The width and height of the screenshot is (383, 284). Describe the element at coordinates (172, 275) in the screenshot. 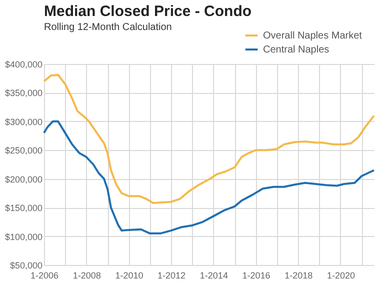

I see `x-tick-label: 1-2012` at that location.